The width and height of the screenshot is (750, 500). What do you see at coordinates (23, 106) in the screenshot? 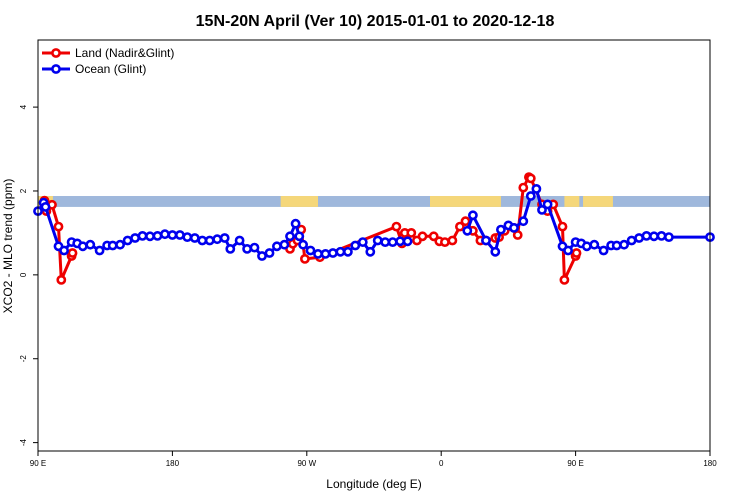
I see `y-tick-label: 4` at bounding box center [23, 106].